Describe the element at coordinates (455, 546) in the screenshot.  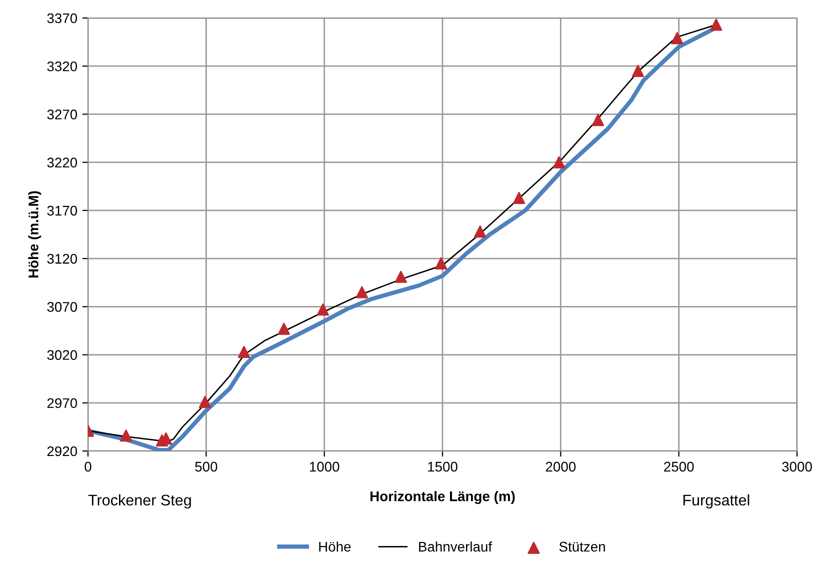
I see `legend-label: Bahnverlauf` at that location.